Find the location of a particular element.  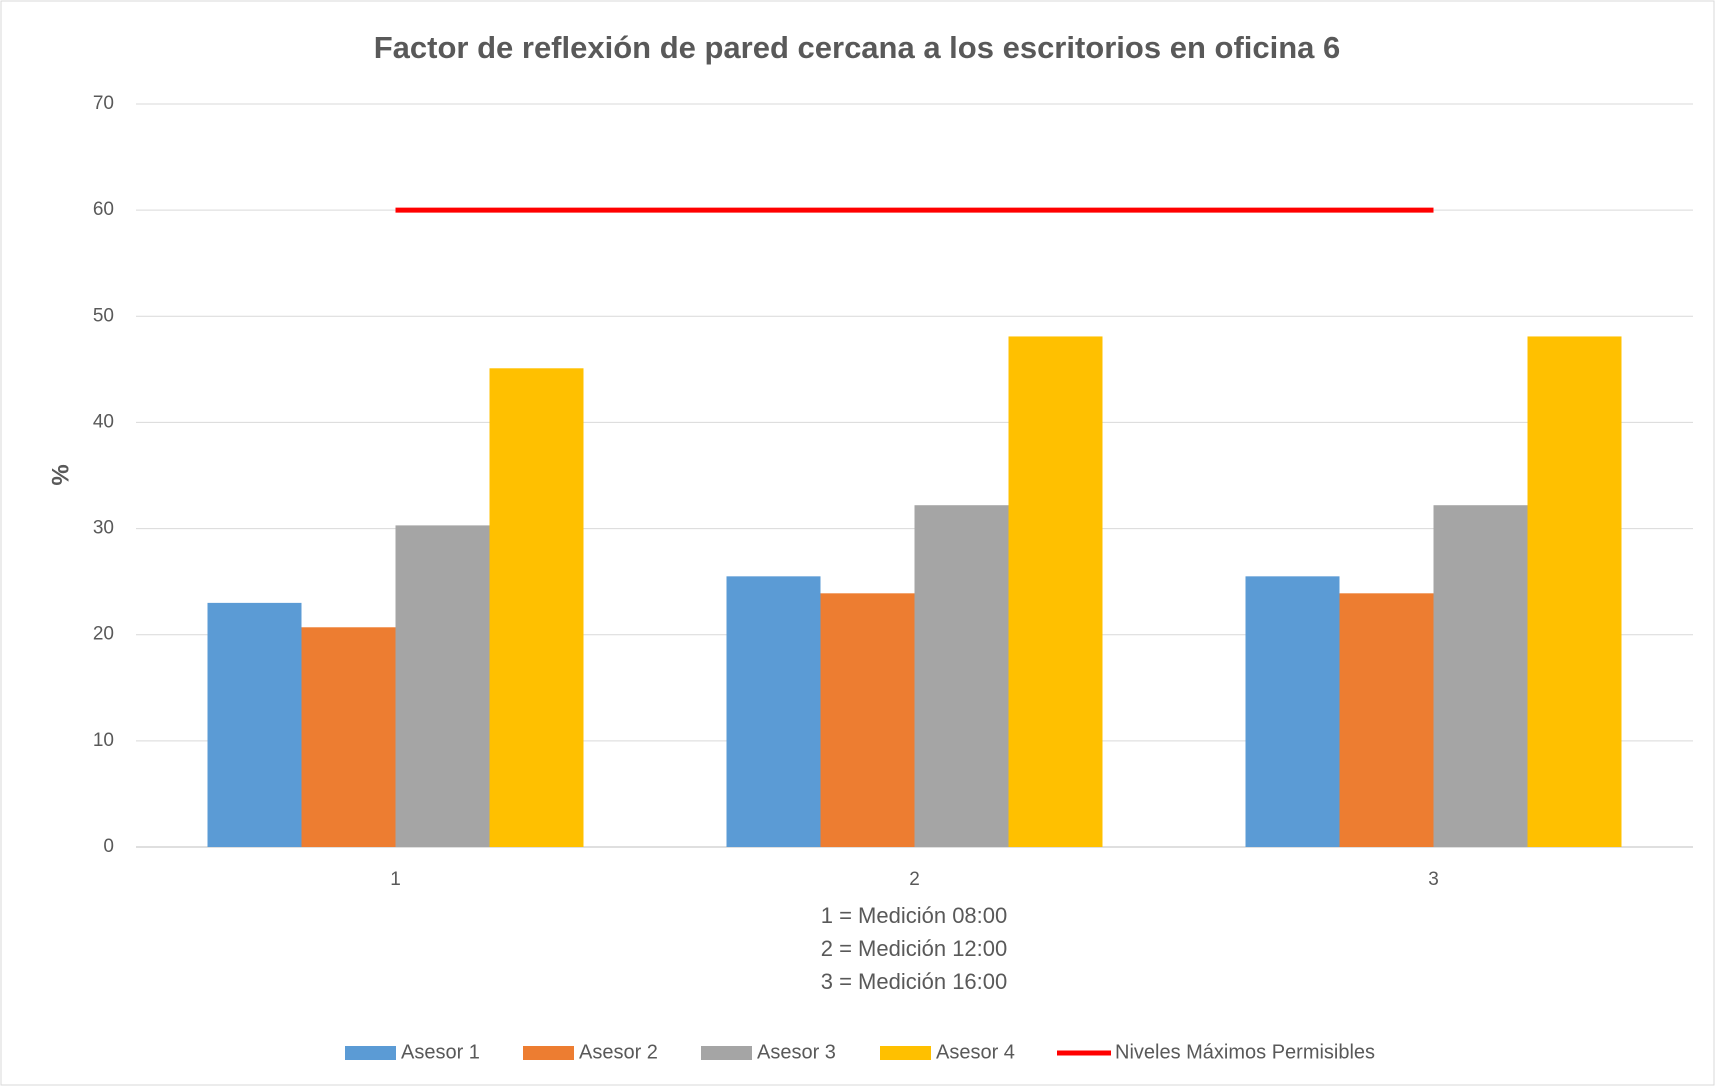

y-tick-label: 60 is located at coordinates (103, 209).